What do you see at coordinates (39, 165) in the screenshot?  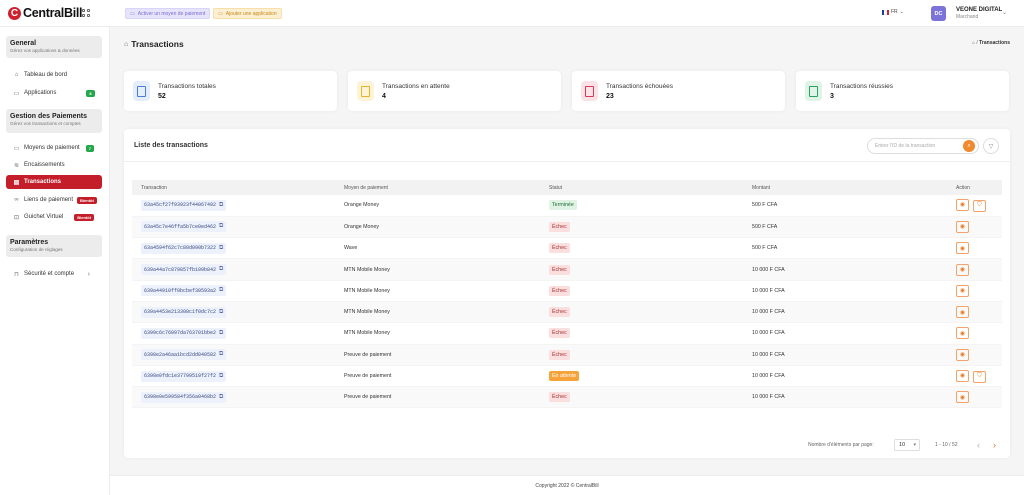 I see `sidebar-item-collections: ≋ Encaissements` at bounding box center [39, 165].